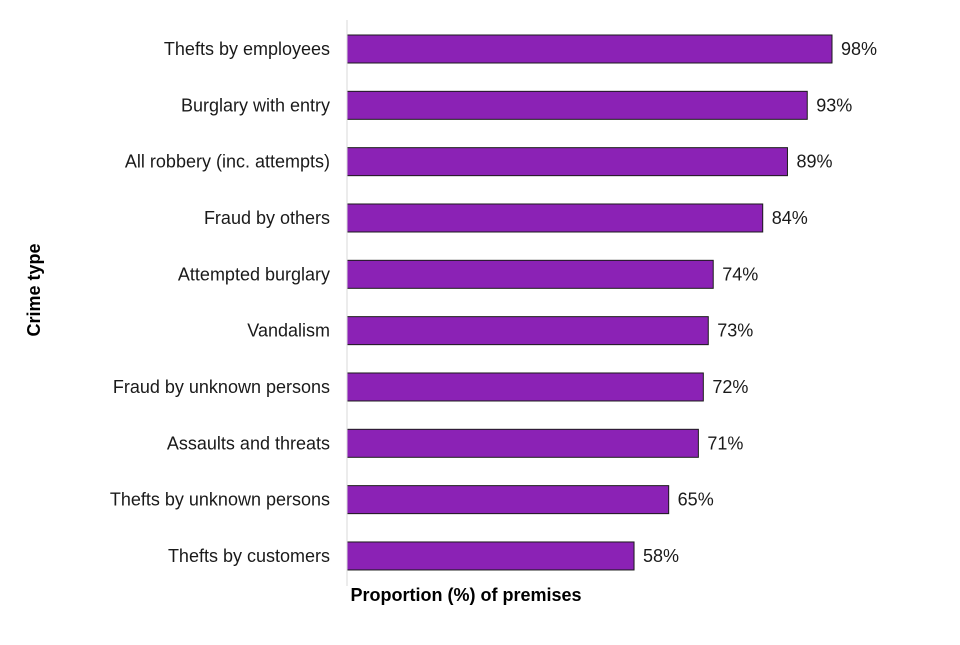 The image size is (960, 645). I want to click on category-label: Burglary with entry, so click(255, 105).